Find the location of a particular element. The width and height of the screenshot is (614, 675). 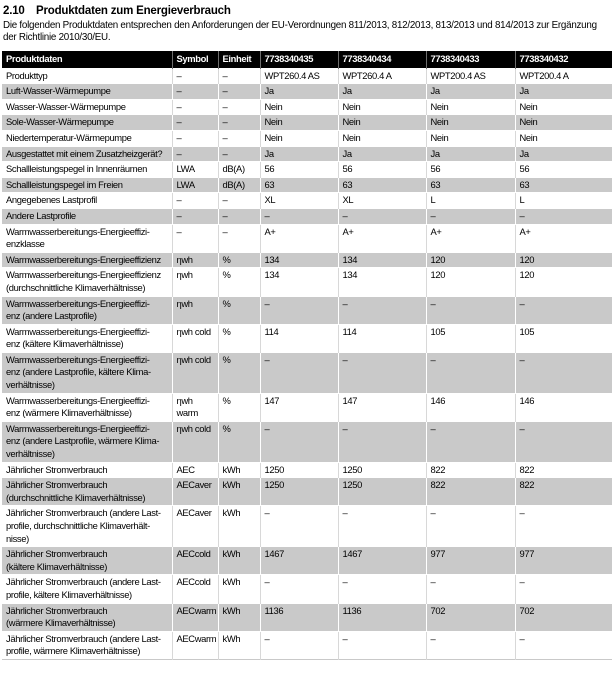

row-value: 146 is located at coordinates (563, 407).